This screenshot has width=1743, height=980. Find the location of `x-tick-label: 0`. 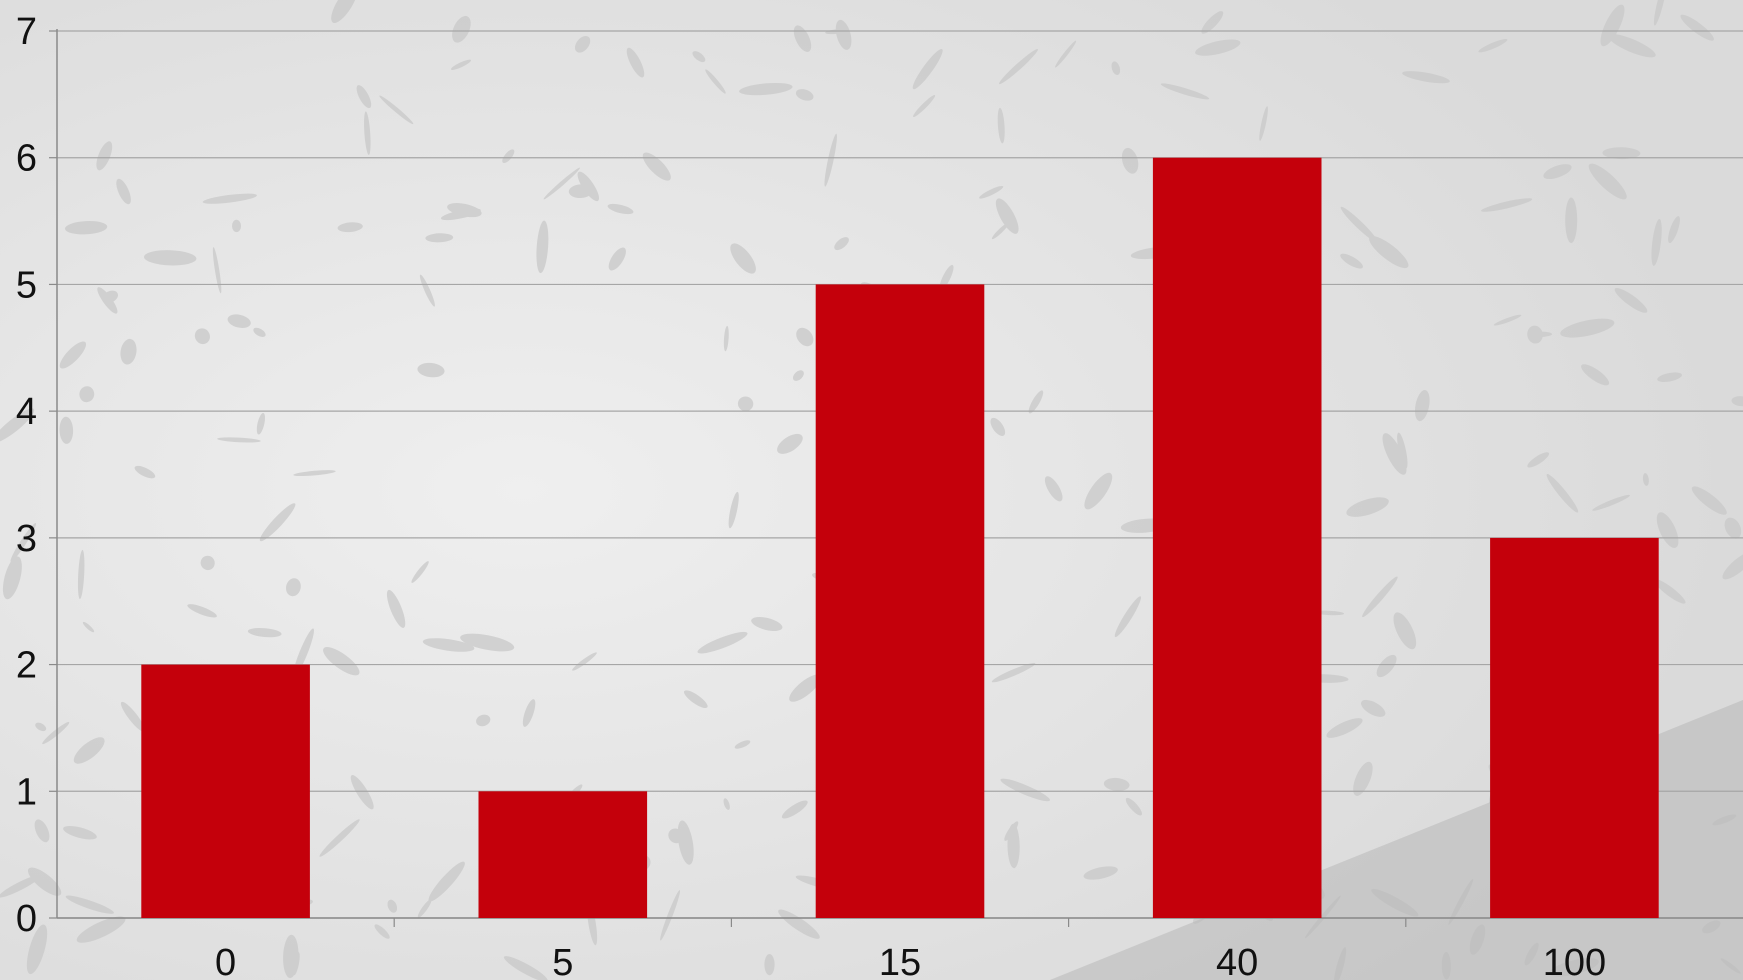

x-tick-label: 0 is located at coordinates (225, 961).